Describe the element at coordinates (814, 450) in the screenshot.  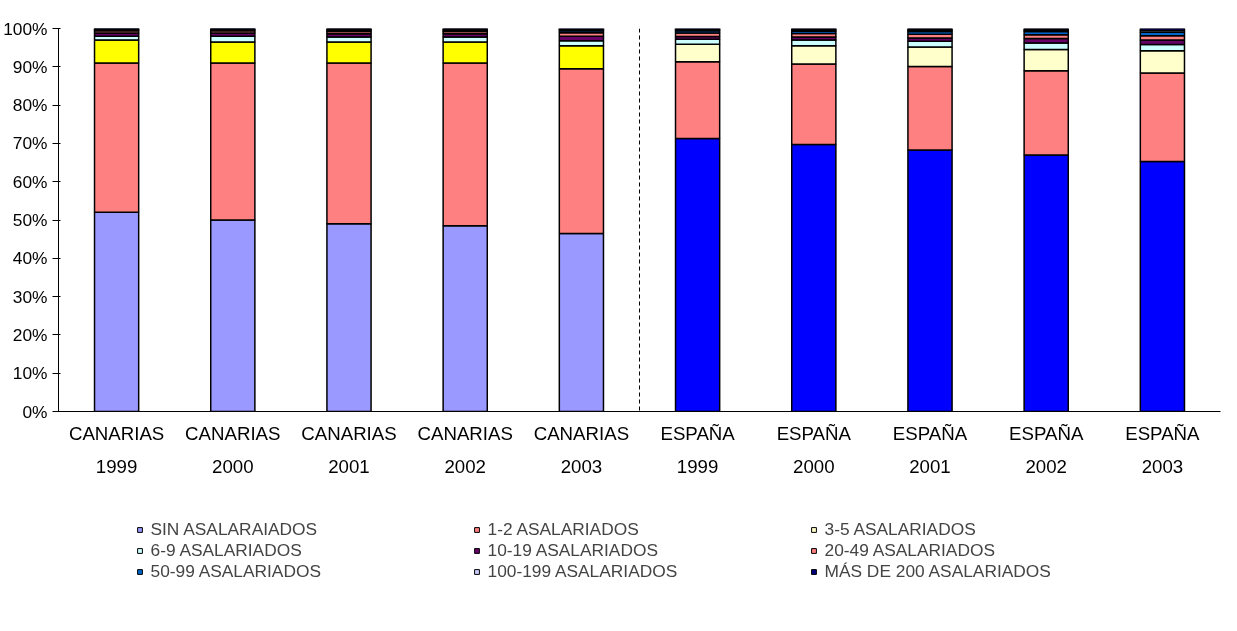
I see `x-tick-label: ESPAÑA 2000` at that location.